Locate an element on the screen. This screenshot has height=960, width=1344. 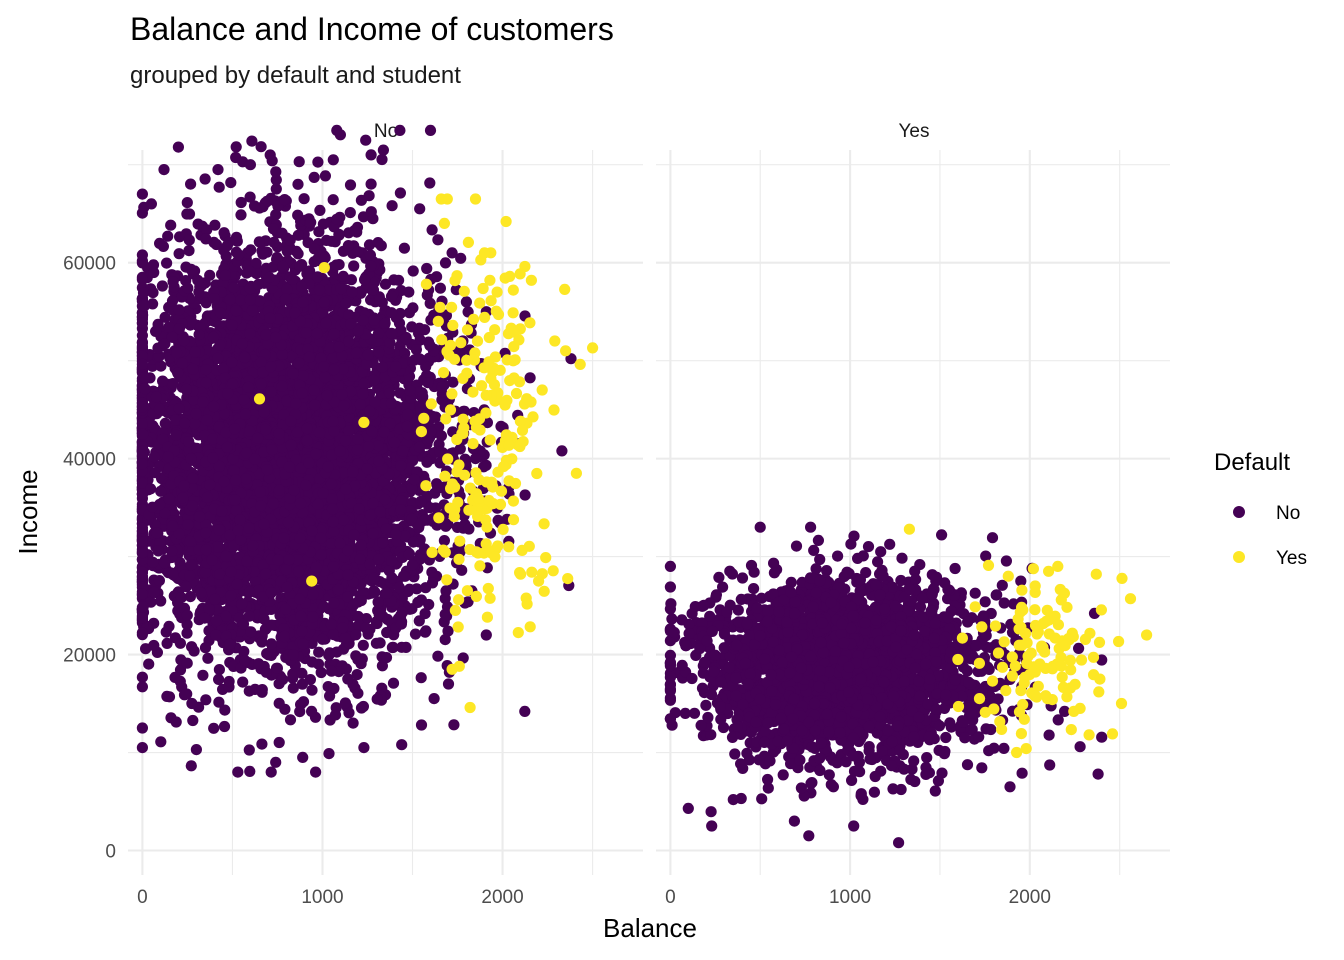
chart-title: Balance and Income of customers is located at coordinates (372, 29).